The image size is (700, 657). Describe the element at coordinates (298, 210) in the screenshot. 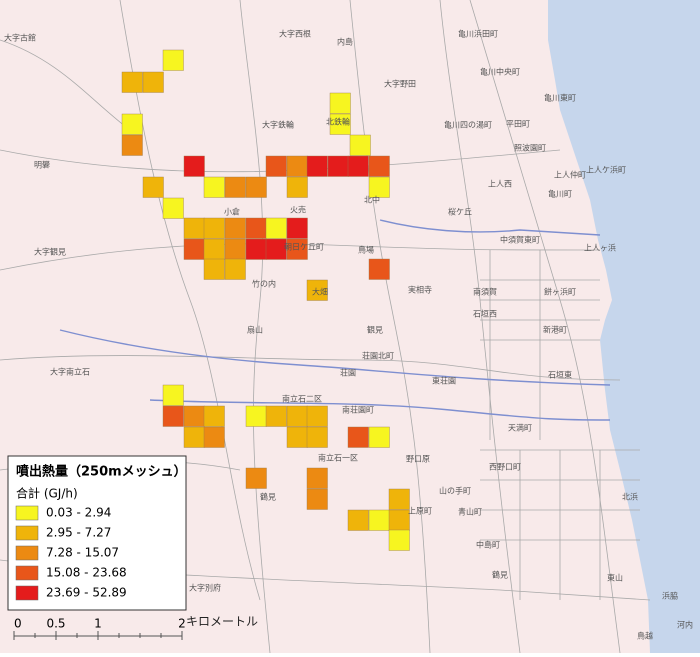

I see `place-label: 火売` at that location.